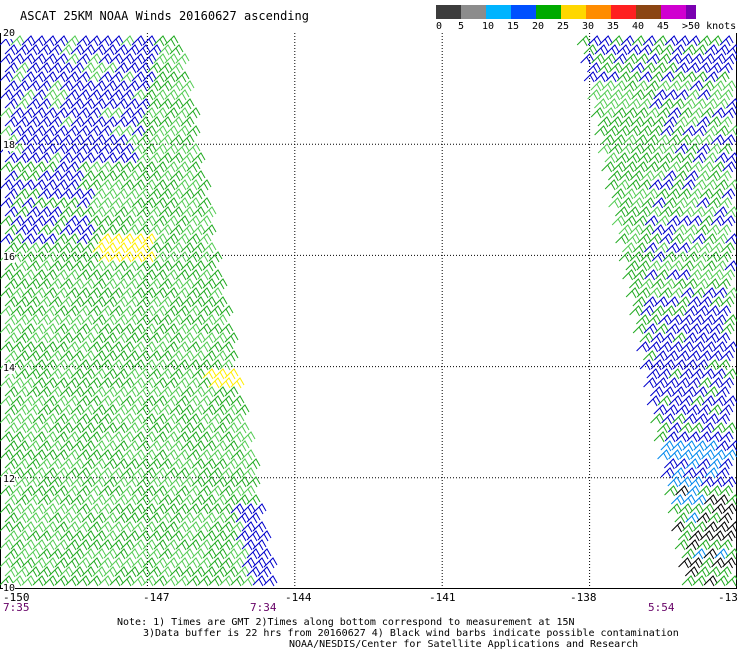 Image resolution: width=740 pixels, height=650 pixels. What do you see at coordinates (709, 26) in the screenshot?
I see `legend-label-50-knots: >50 knots` at bounding box center [709, 26].